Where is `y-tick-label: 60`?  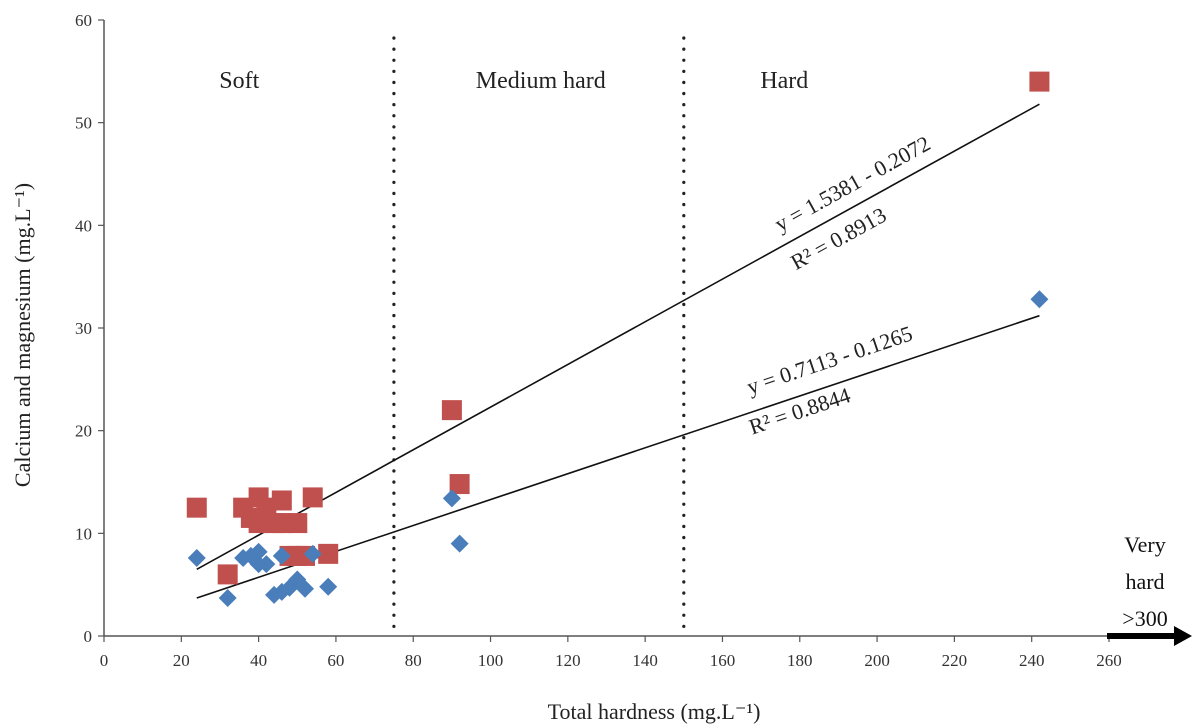
y-tick-label: 60 is located at coordinates (83, 20).